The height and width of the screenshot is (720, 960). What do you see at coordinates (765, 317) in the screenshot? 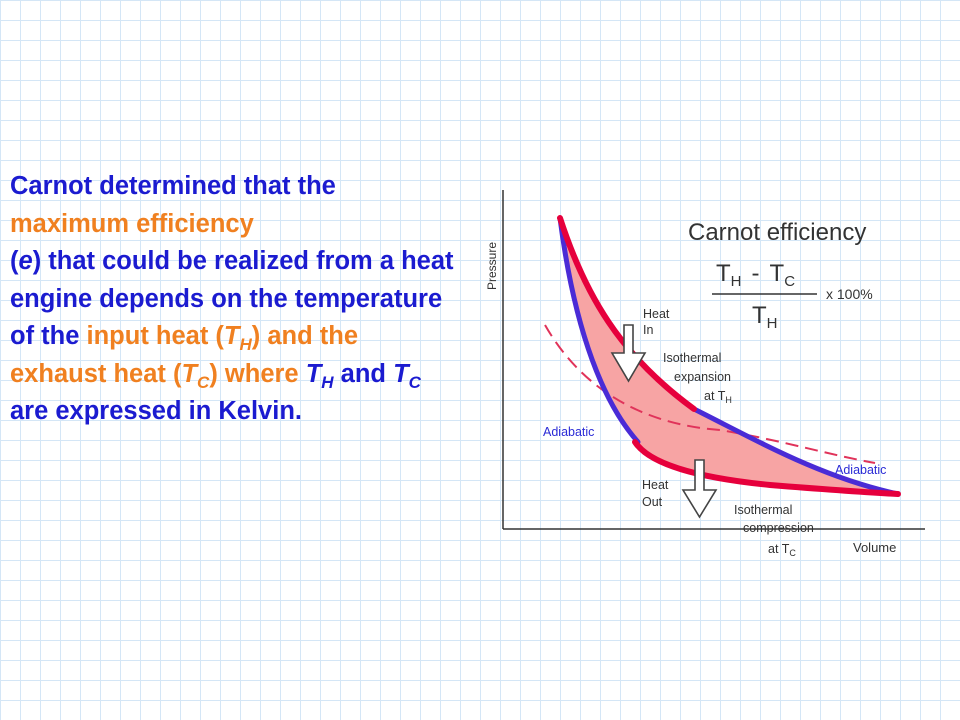
I see `formula-denominator: TH` at bounding box center [765, 317].